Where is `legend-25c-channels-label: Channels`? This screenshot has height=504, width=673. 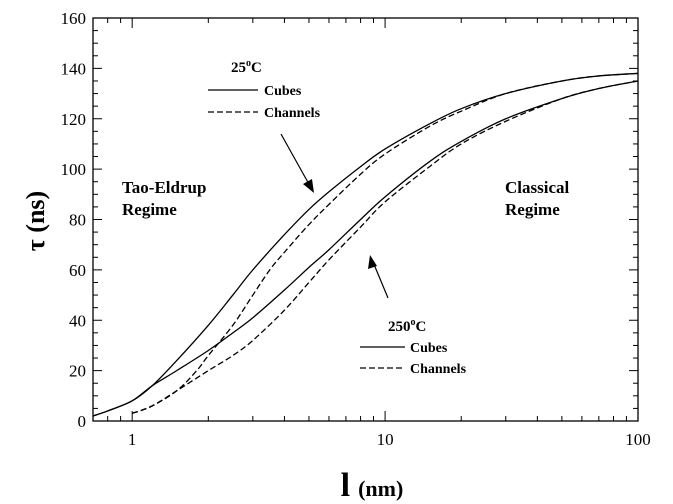 legend-25c-channels-label: Channels is located at coordinates (292, 113).